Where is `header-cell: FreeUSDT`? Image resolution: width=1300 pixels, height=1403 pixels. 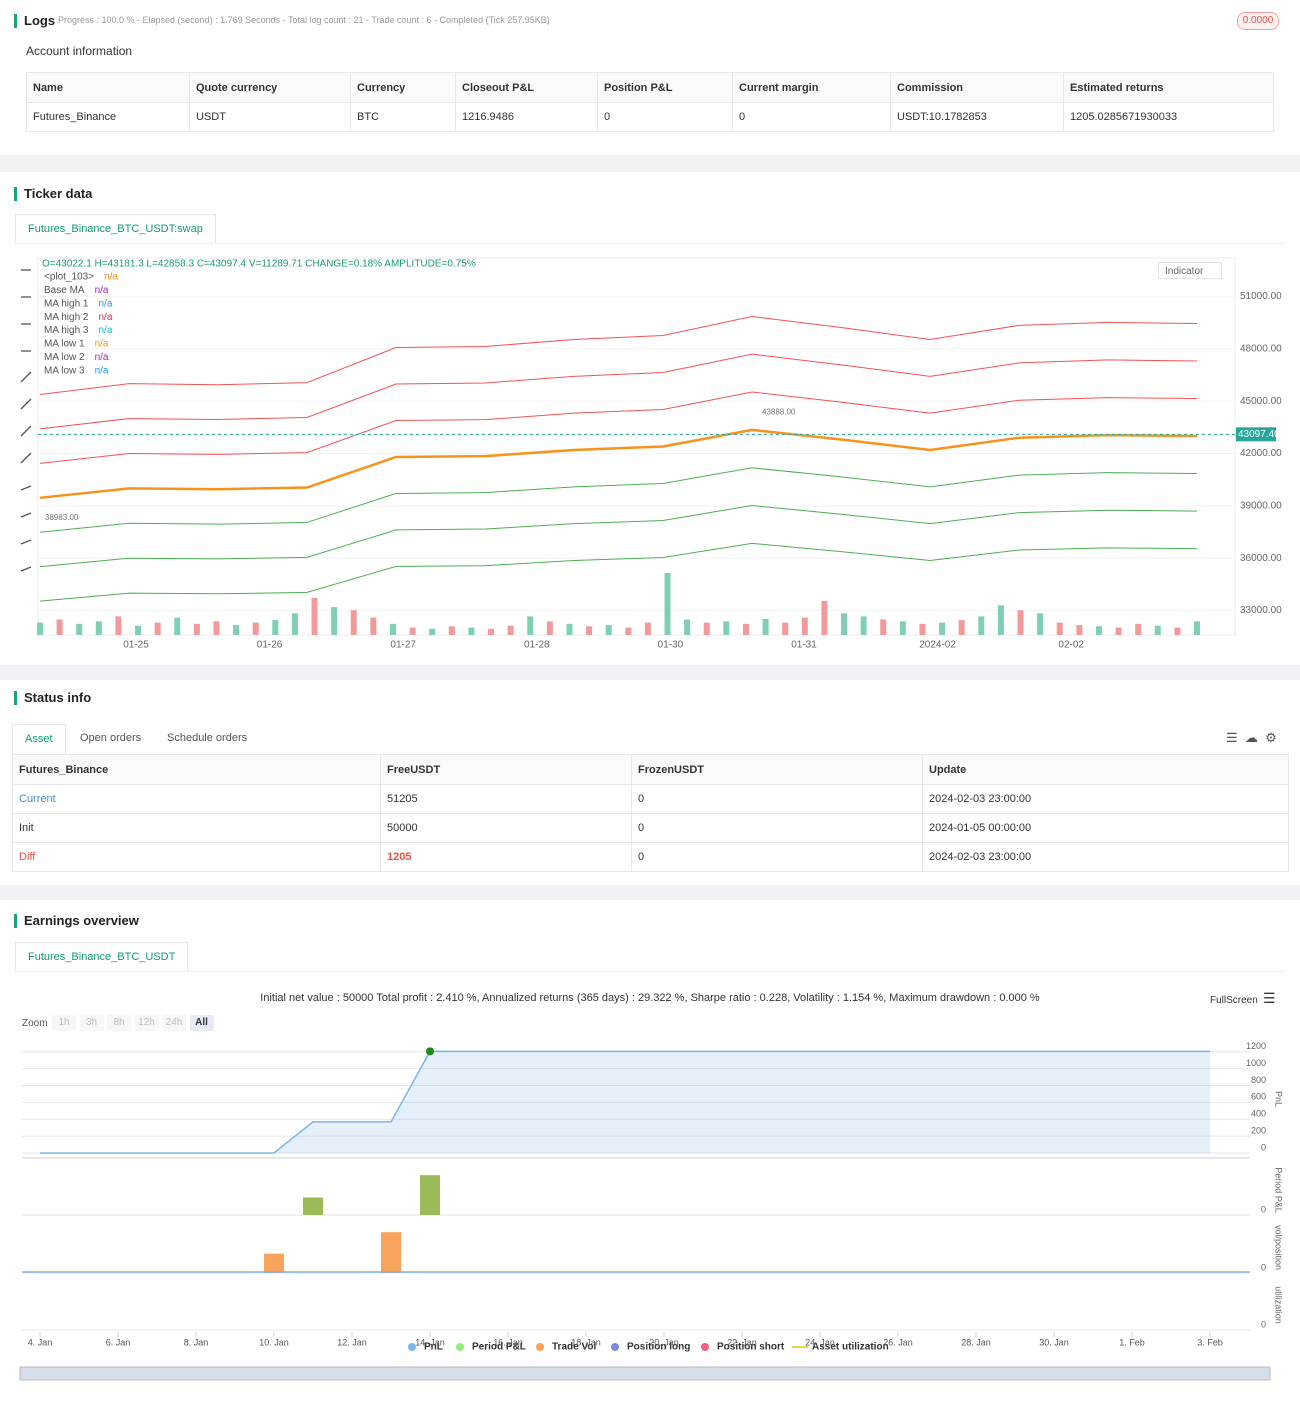 header-cell: FreeUSDT is located at coordinates (506, 769).